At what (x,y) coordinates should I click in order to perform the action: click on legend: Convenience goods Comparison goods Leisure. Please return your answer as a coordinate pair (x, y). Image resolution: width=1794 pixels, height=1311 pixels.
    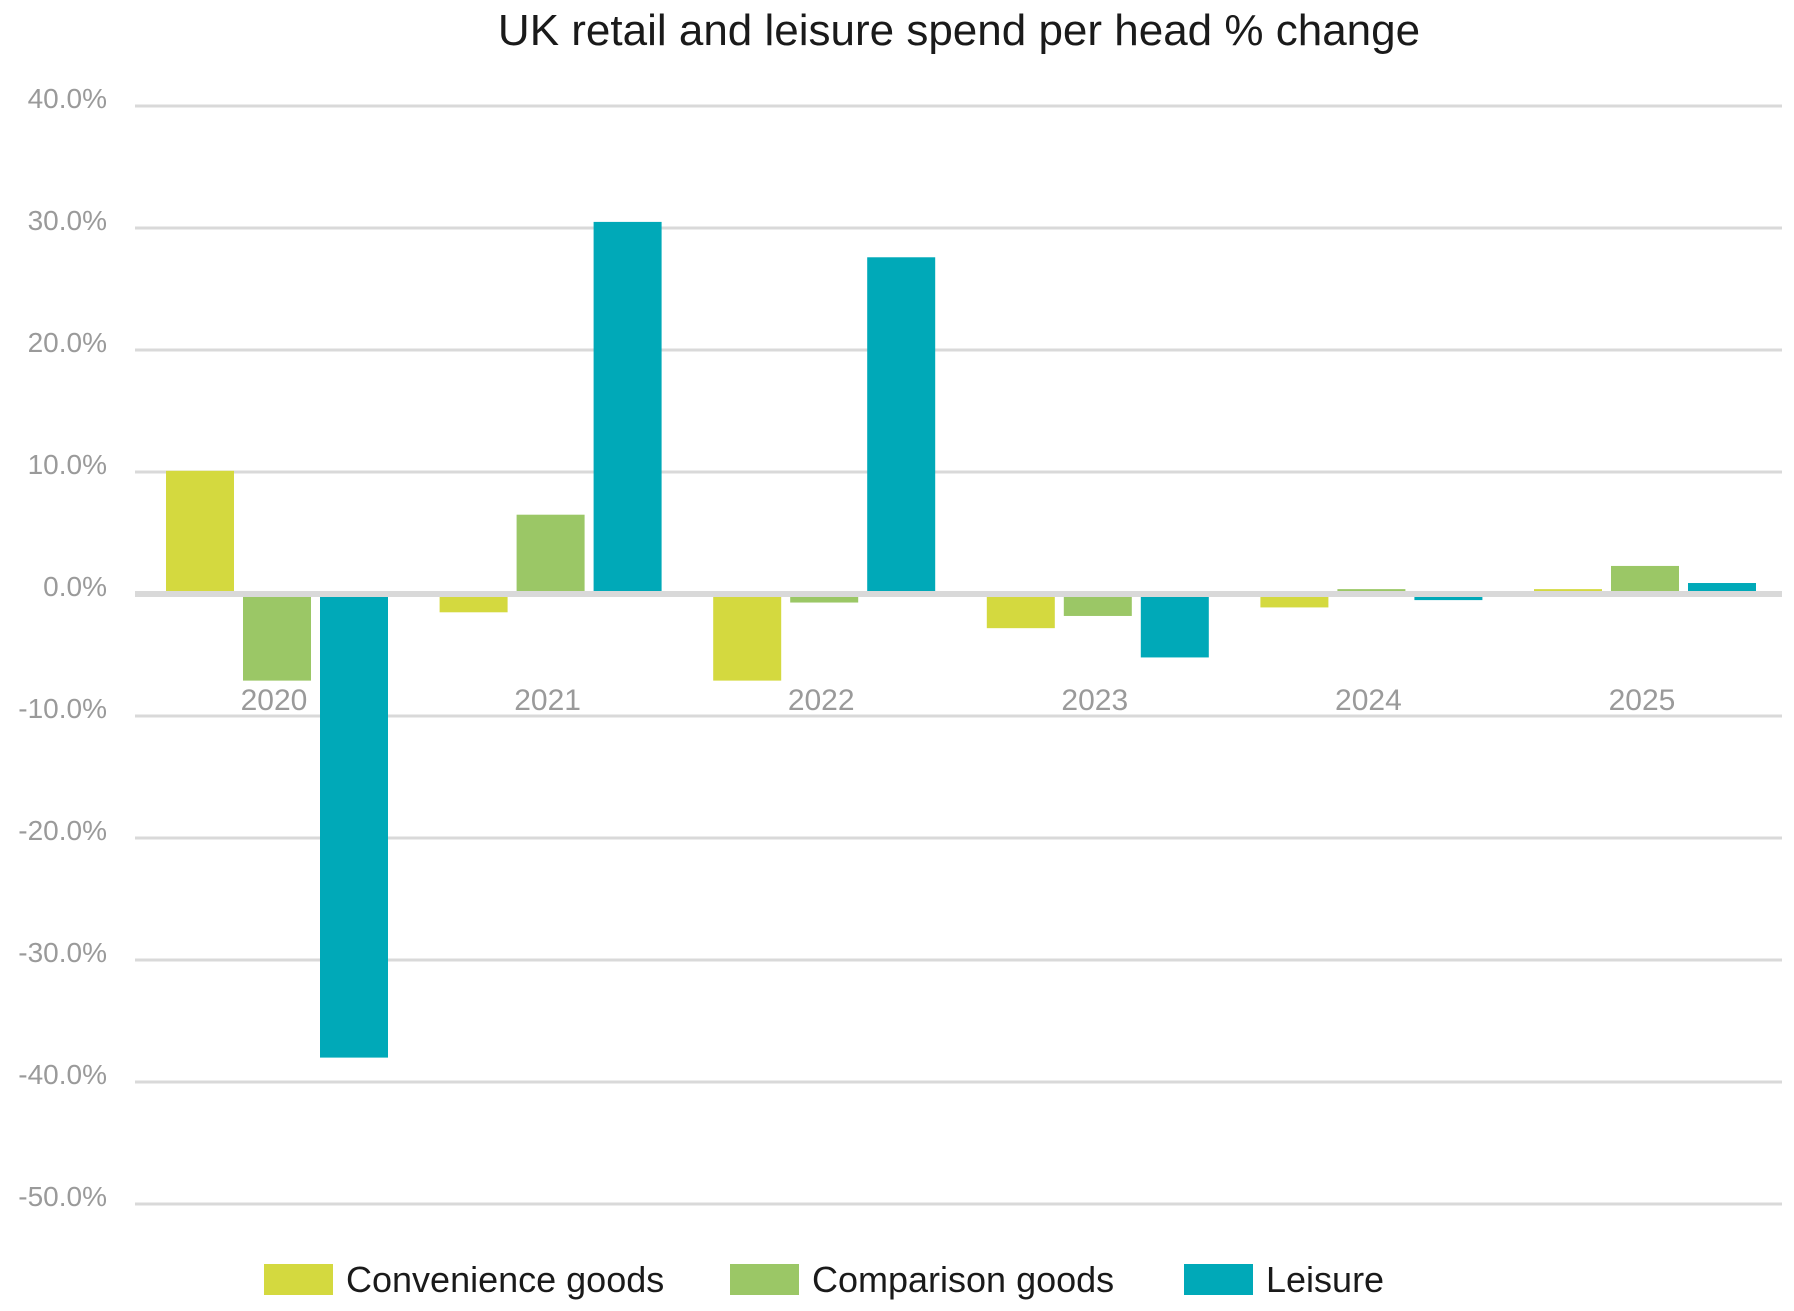
    Looking at the image, I should click on (824, 1279).